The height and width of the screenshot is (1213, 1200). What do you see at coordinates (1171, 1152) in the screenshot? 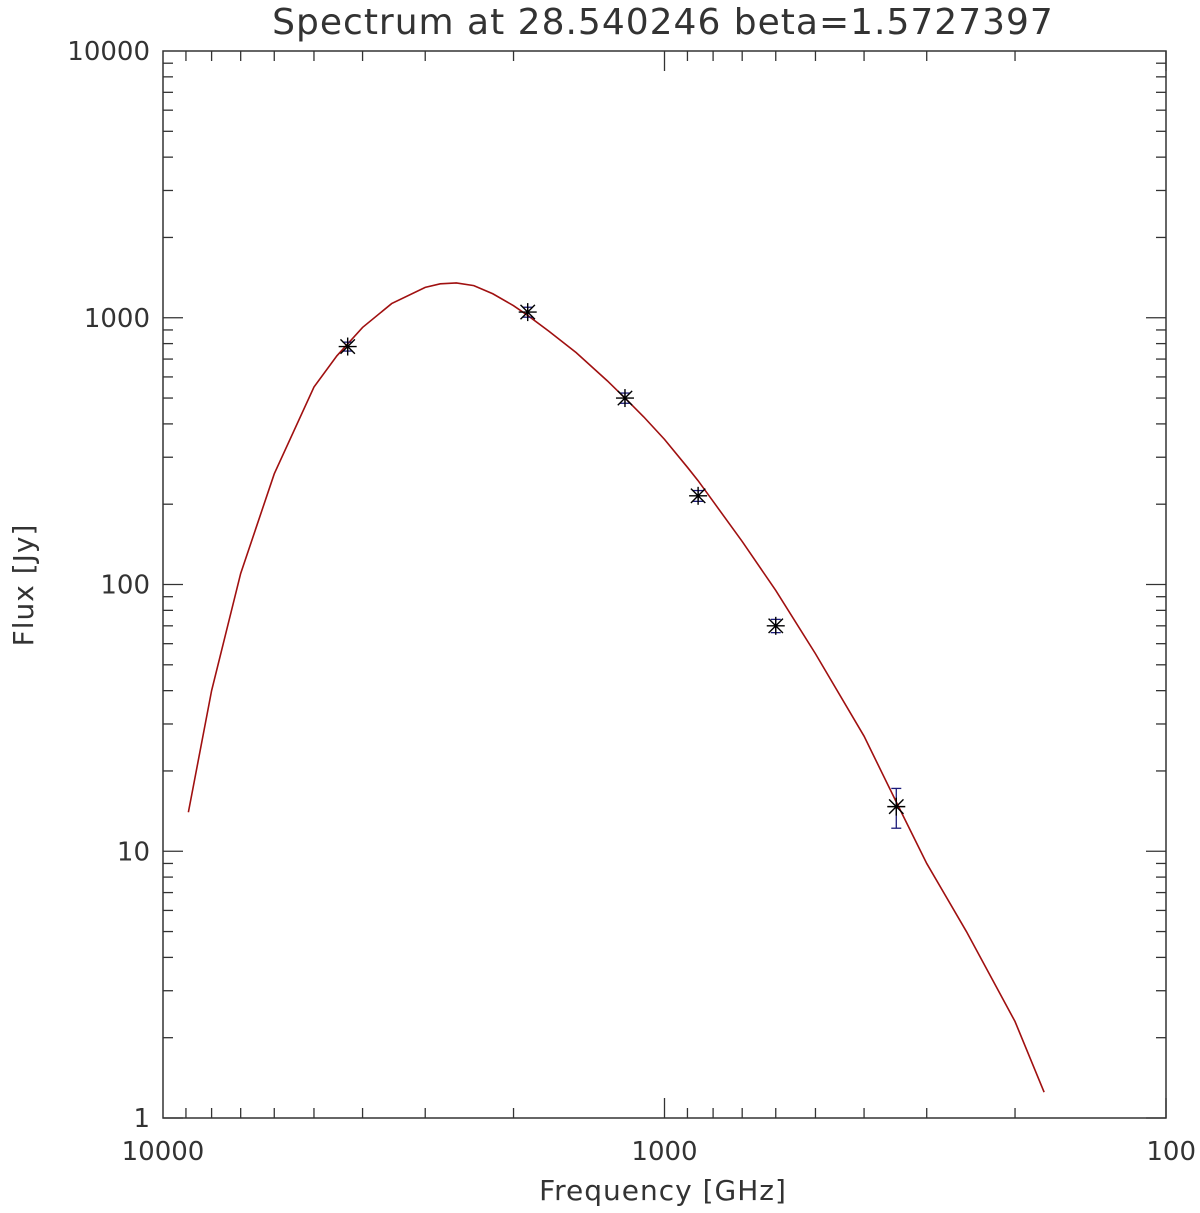
I see `x-tick-label: 100` at bounding box center [1171, 1152].